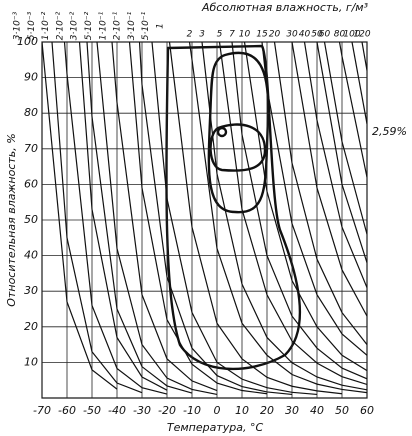  What do you see at coordinates (389, 131) in the screenshot?
I see `annotation: 2,59%` at bounding box center [389, 131].